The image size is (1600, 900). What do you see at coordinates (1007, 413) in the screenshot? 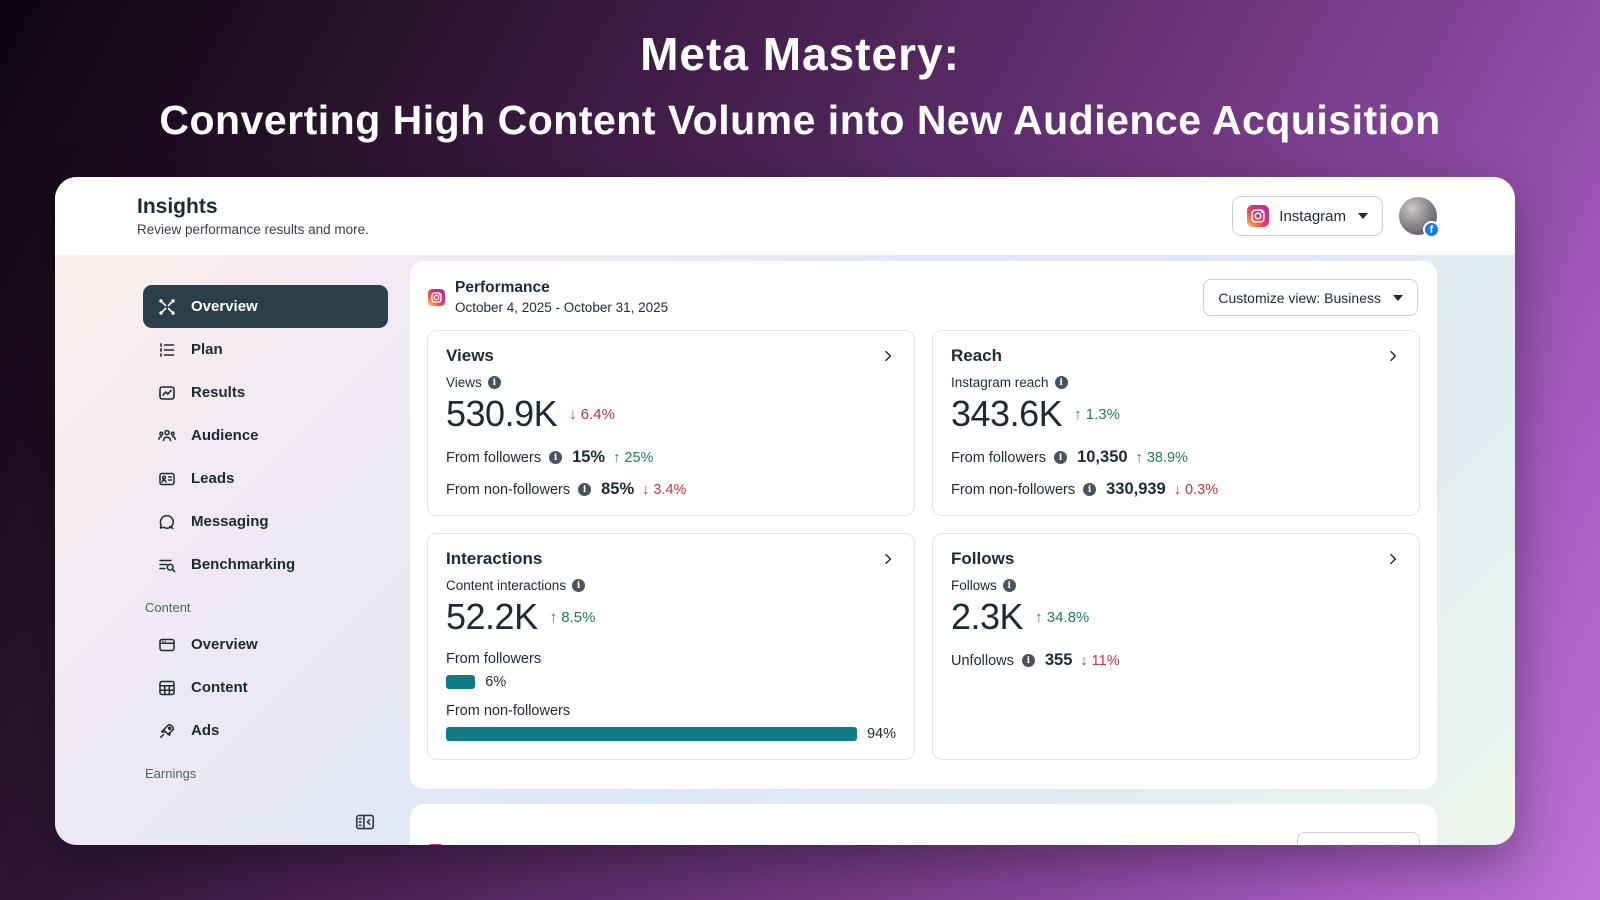
I see `reach-value: 343.6K` at bounding box center [1007, 413].